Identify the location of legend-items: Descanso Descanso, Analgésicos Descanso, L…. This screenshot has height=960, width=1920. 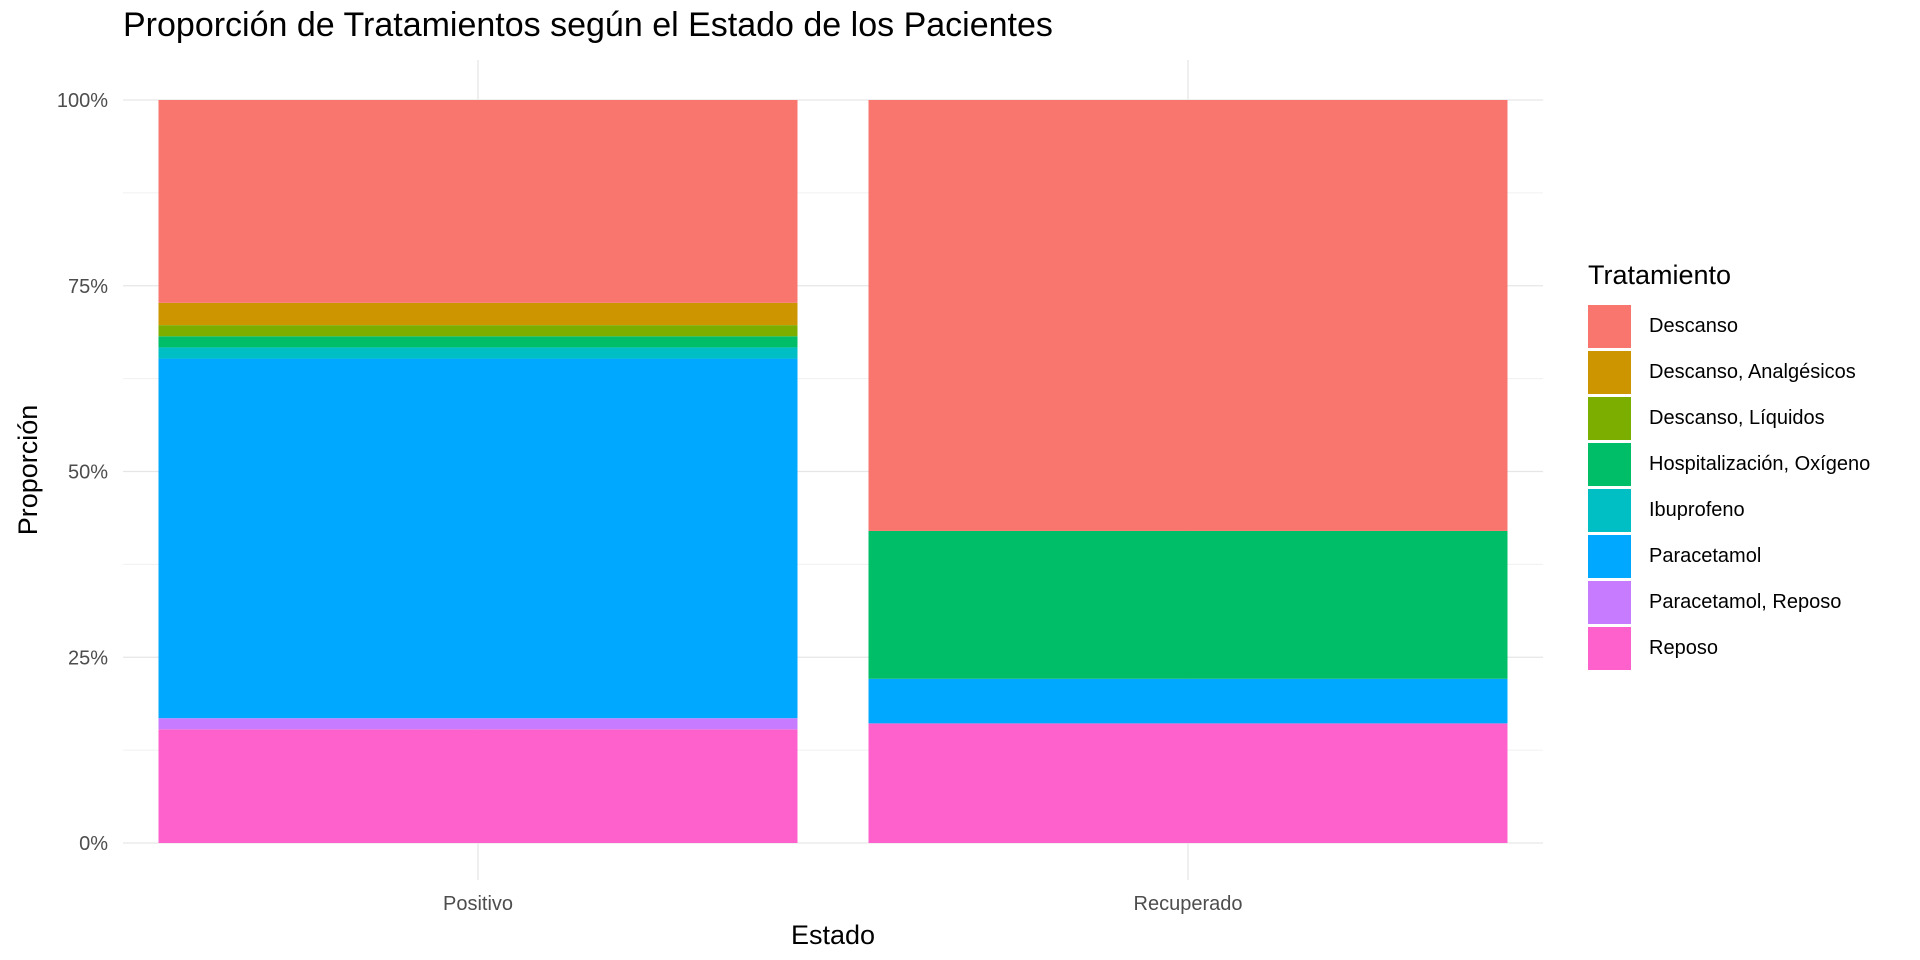
(1729, 487).